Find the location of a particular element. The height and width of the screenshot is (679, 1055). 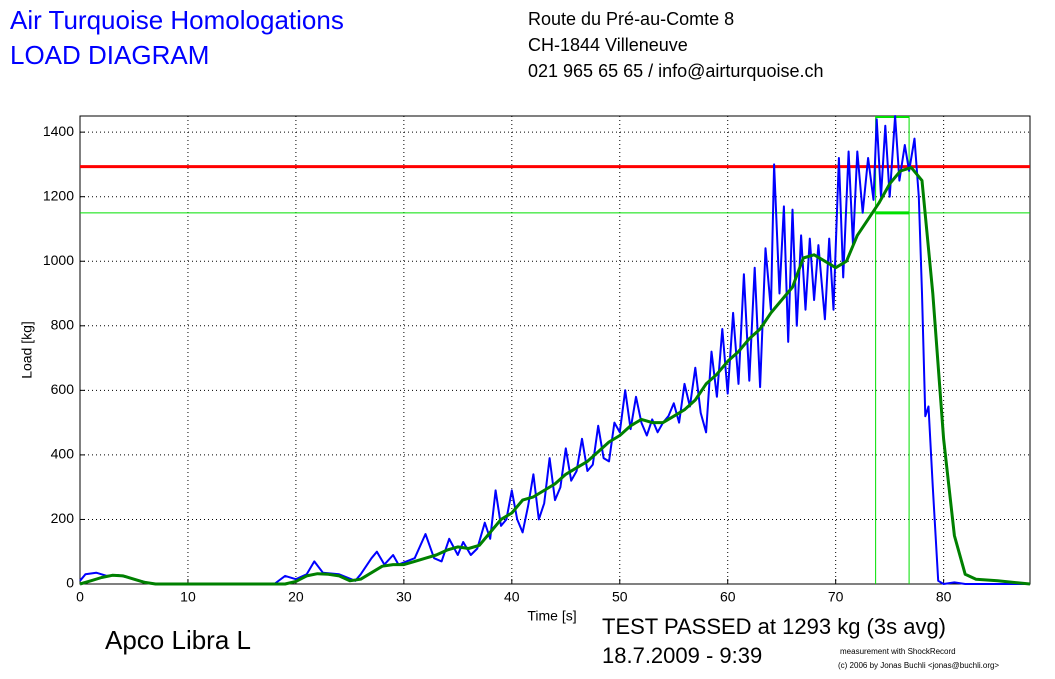

y-tick-label: 1400 is located at coordinates (58, 131).